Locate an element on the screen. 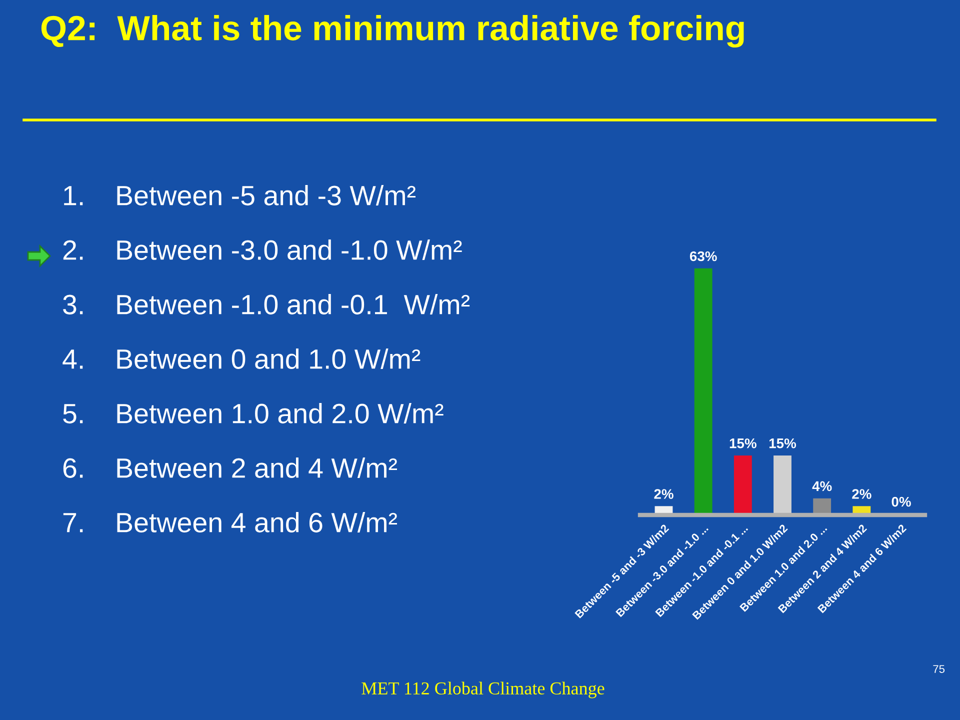 Image resolution: width=960 pixels, height=720 pixels. text: 2. Between -3.0 and -1.0 W/m² is located at coordinates (262, 250).